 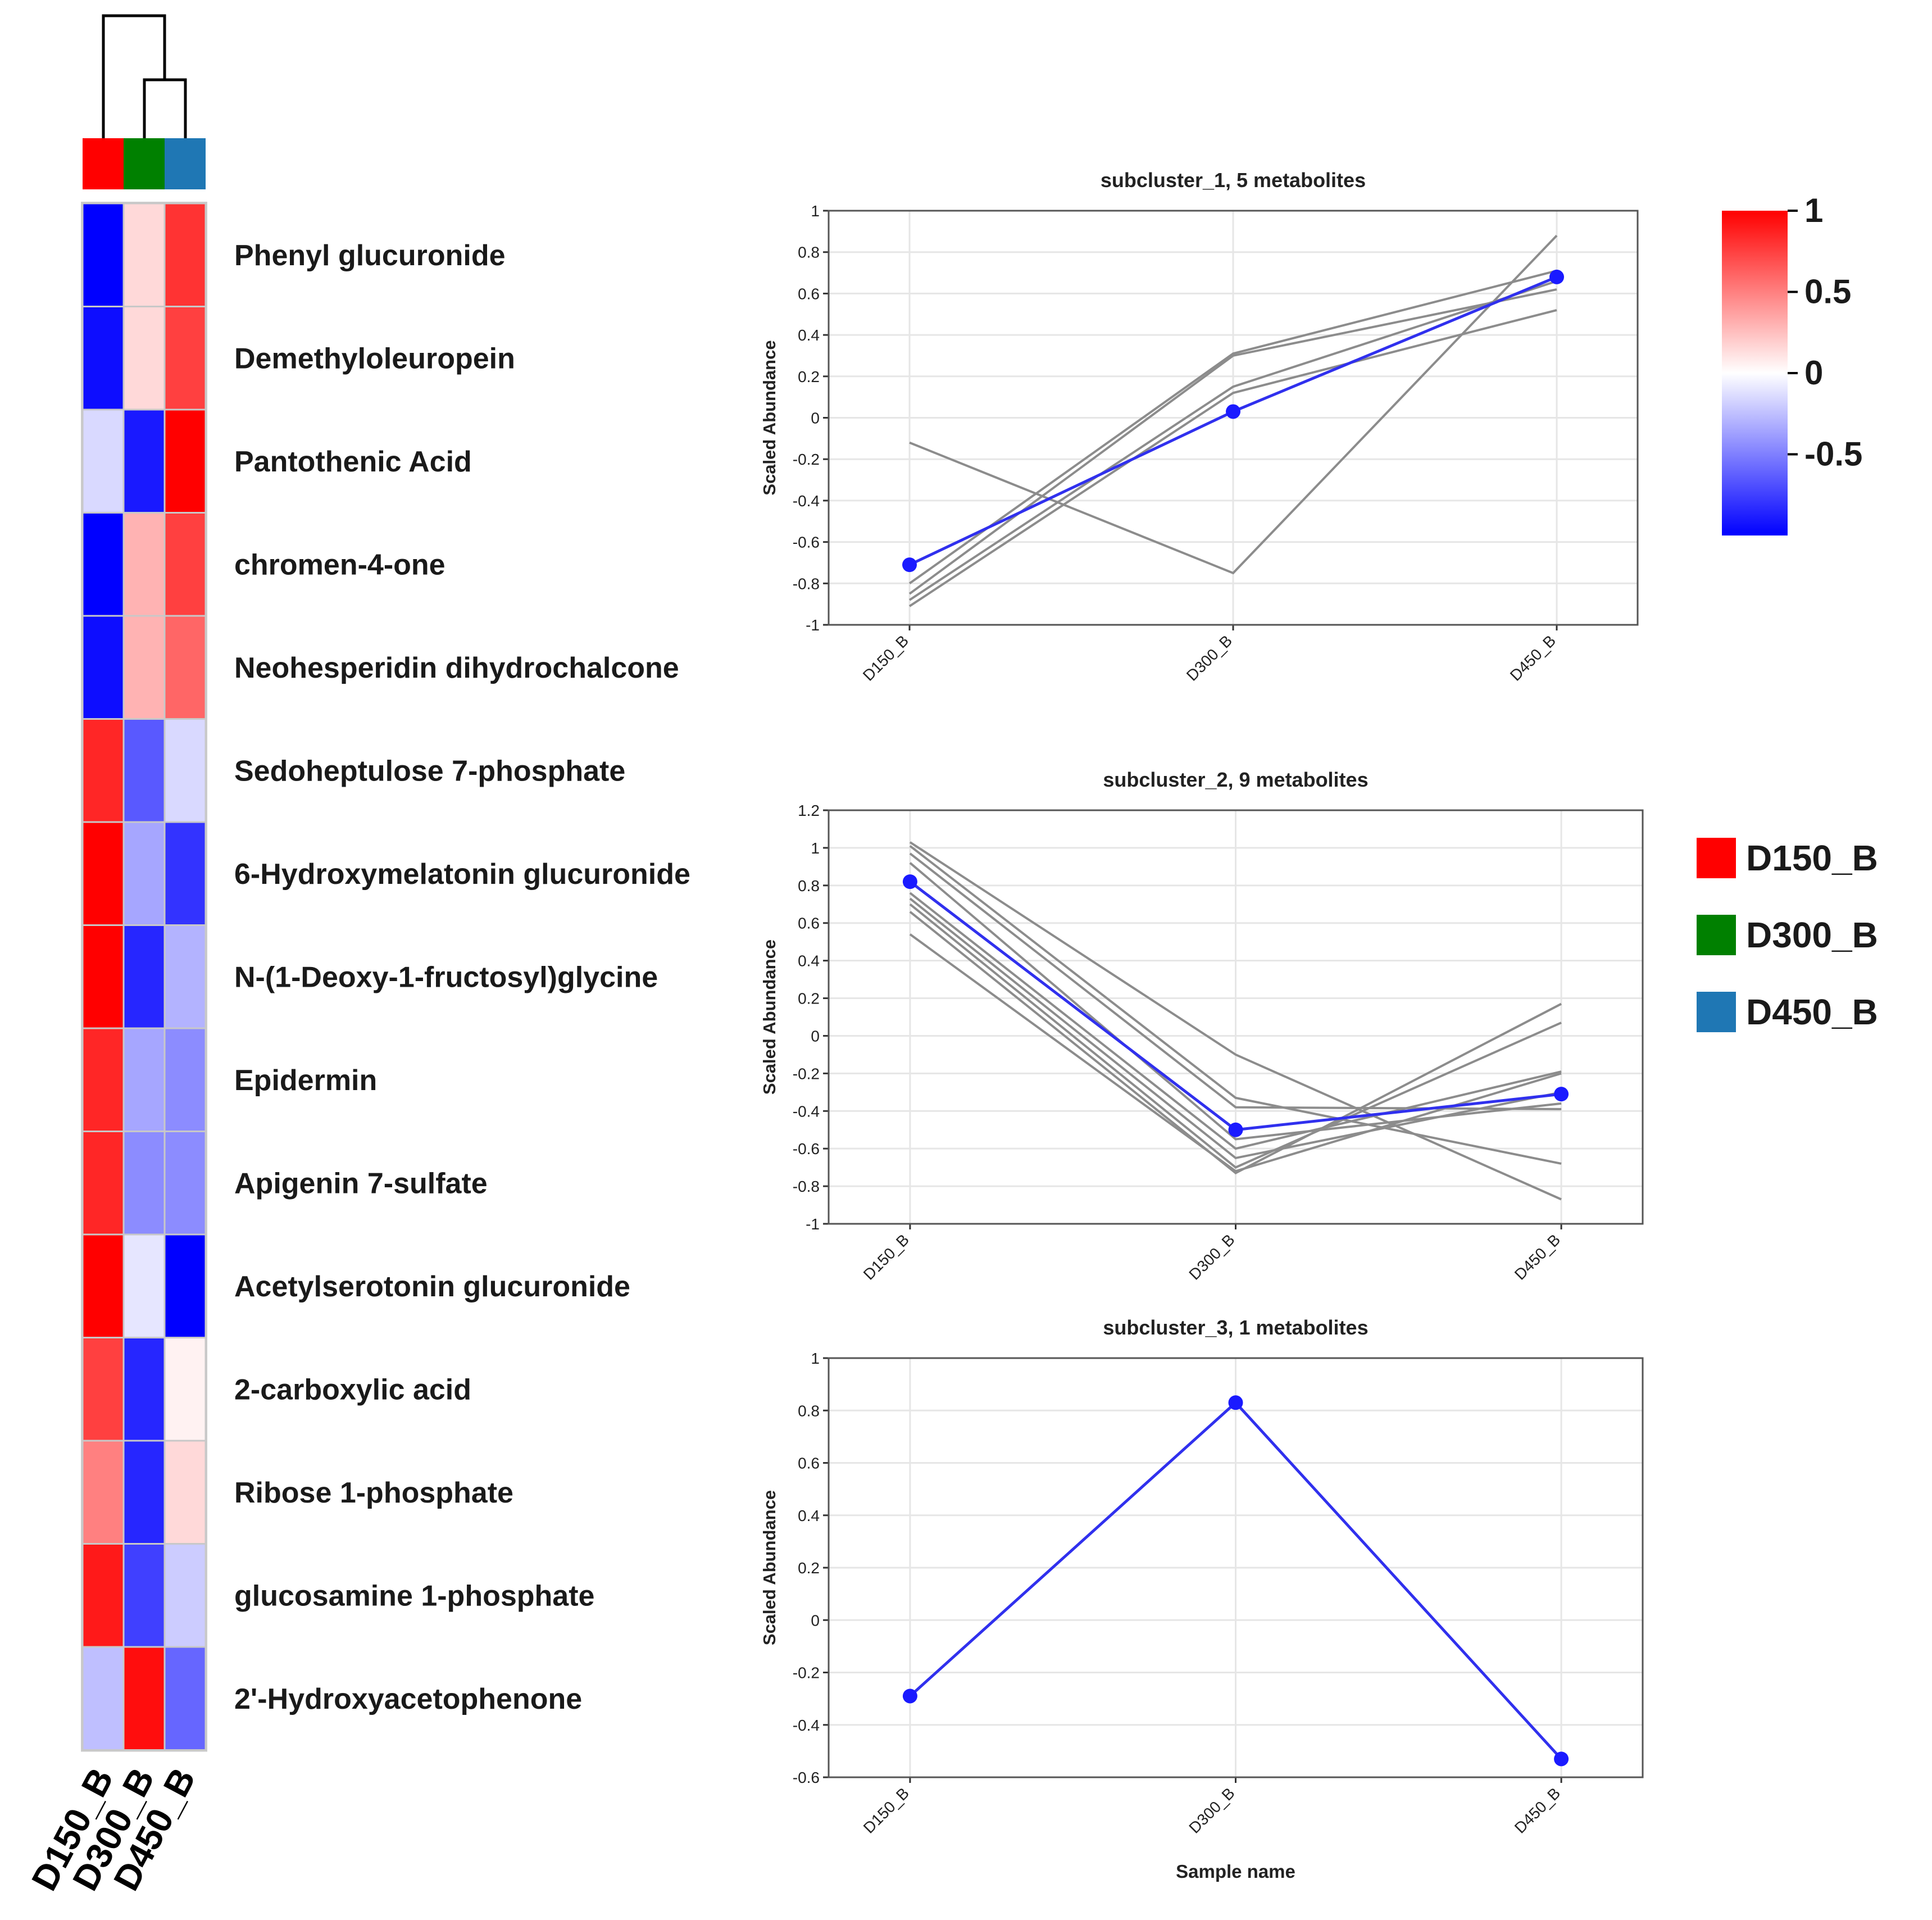 I want to click on legend-swatch-d300-b, so click(x=1716, y=935).